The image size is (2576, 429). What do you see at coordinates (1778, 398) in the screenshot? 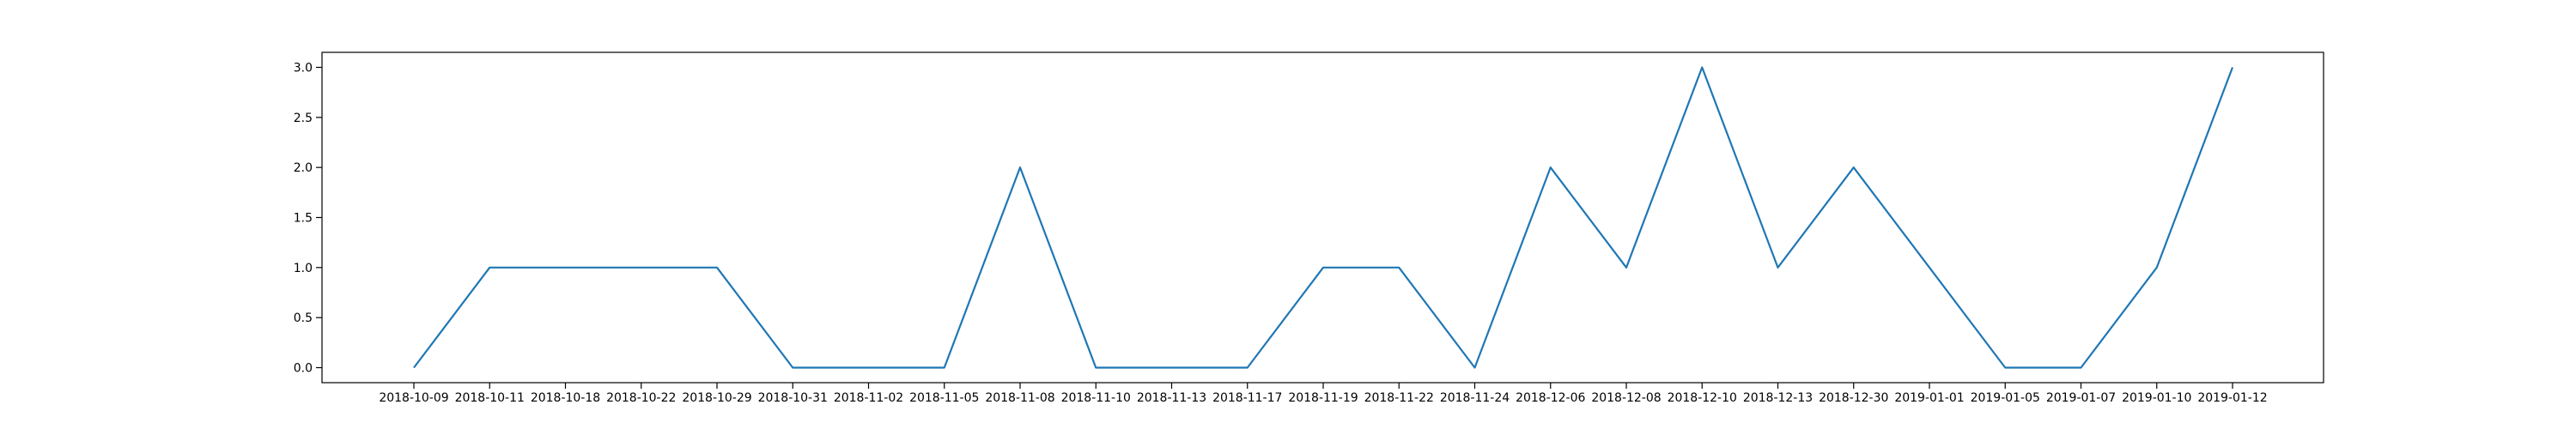
I see `x-tick-label-18: 2018-12-13` at bounding box center [1778, 398].